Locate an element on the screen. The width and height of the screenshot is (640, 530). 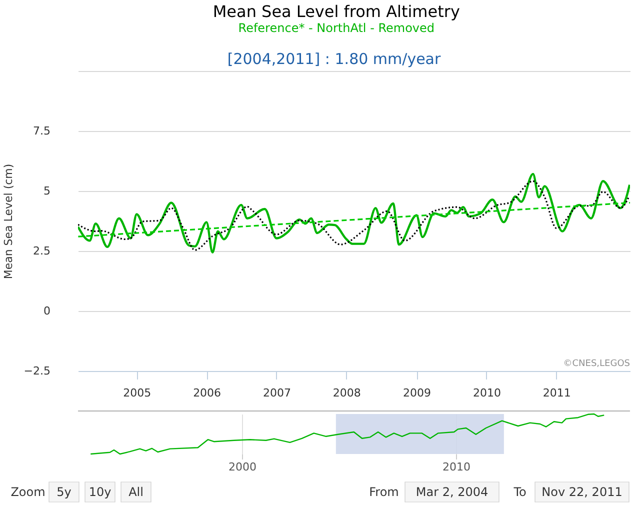
text: Zoom is located at coordinates (28, 492).